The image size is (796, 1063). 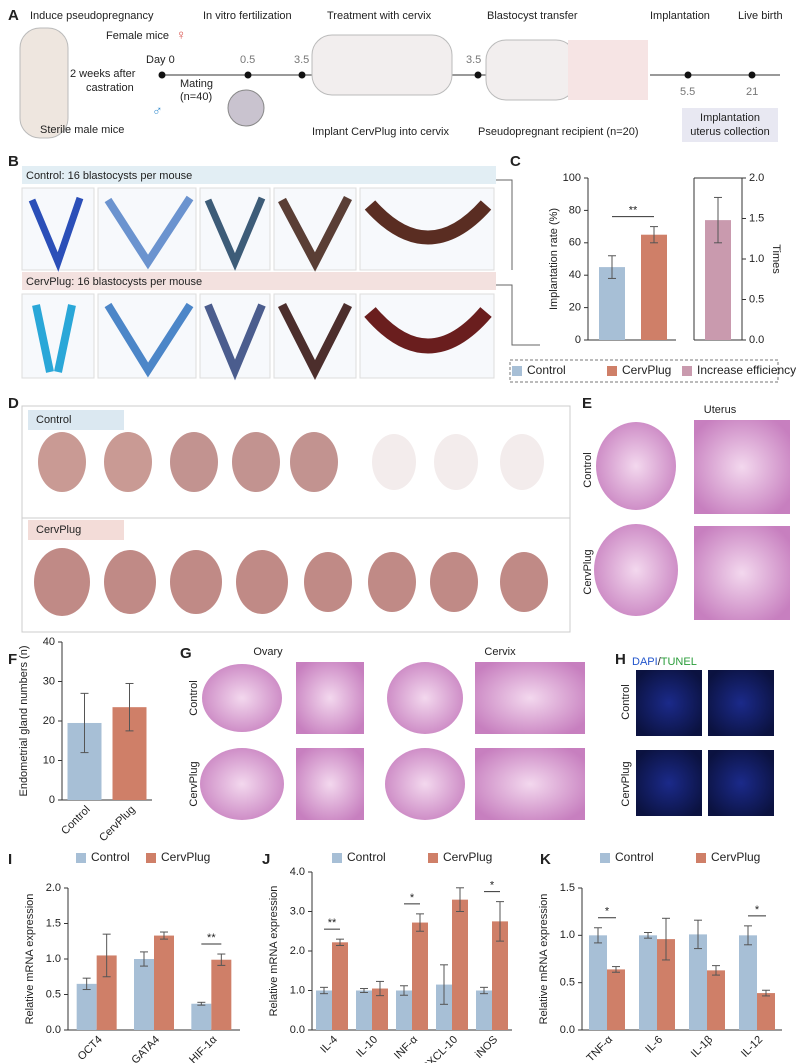 I want to click on panel-label: H, so click(x=620, y=659).